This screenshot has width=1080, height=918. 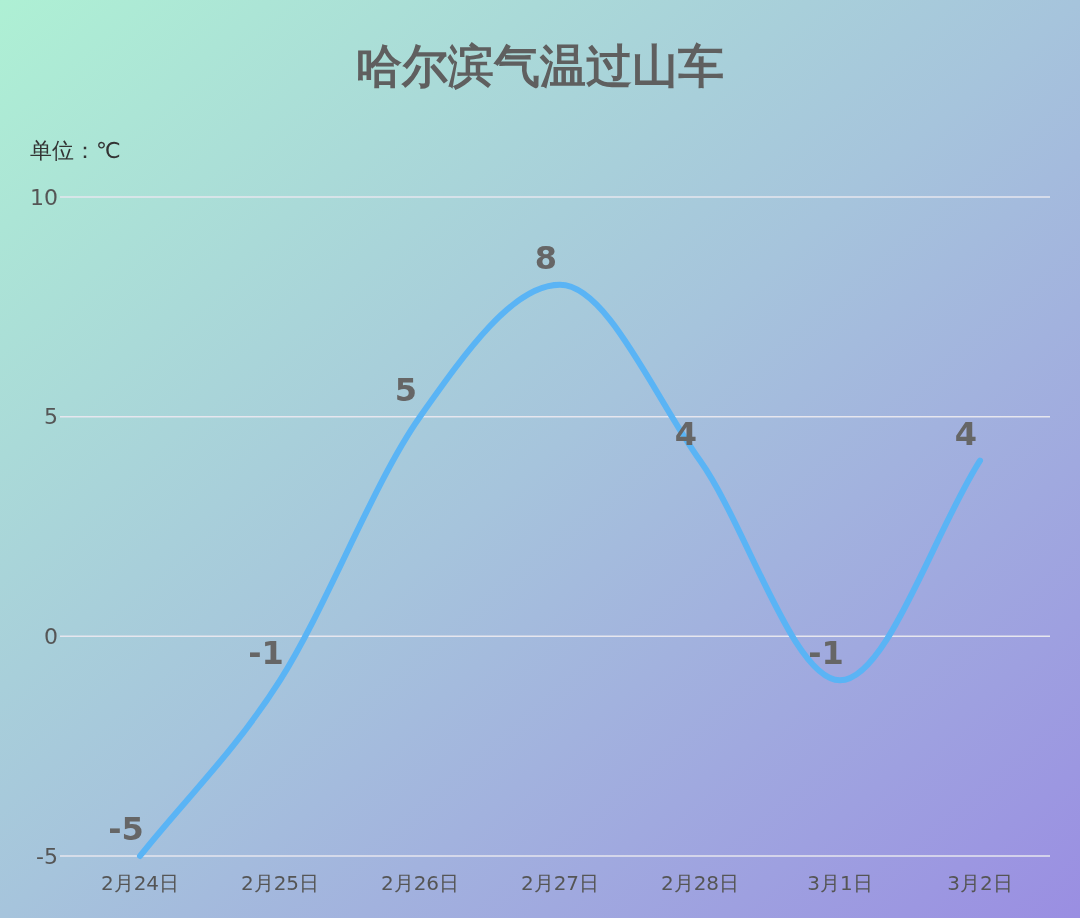 What do you see at coordinates (966, 433) in the screenshot?
I see `data-label: 4` at bounding box center [966, 433].